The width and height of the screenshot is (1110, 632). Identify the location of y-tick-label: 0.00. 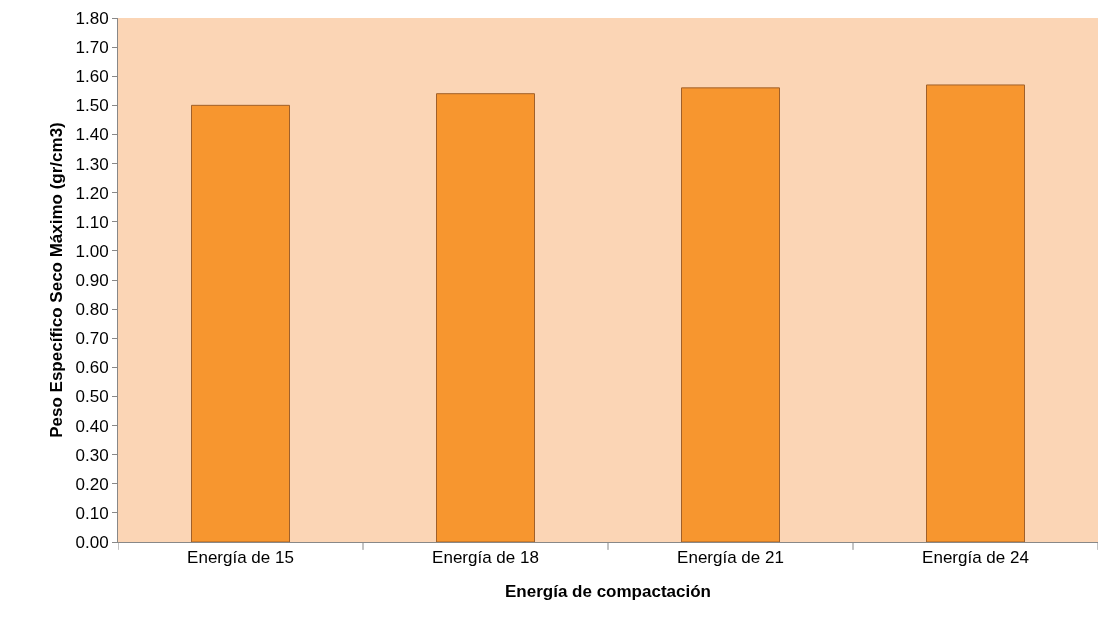
(92, 542).